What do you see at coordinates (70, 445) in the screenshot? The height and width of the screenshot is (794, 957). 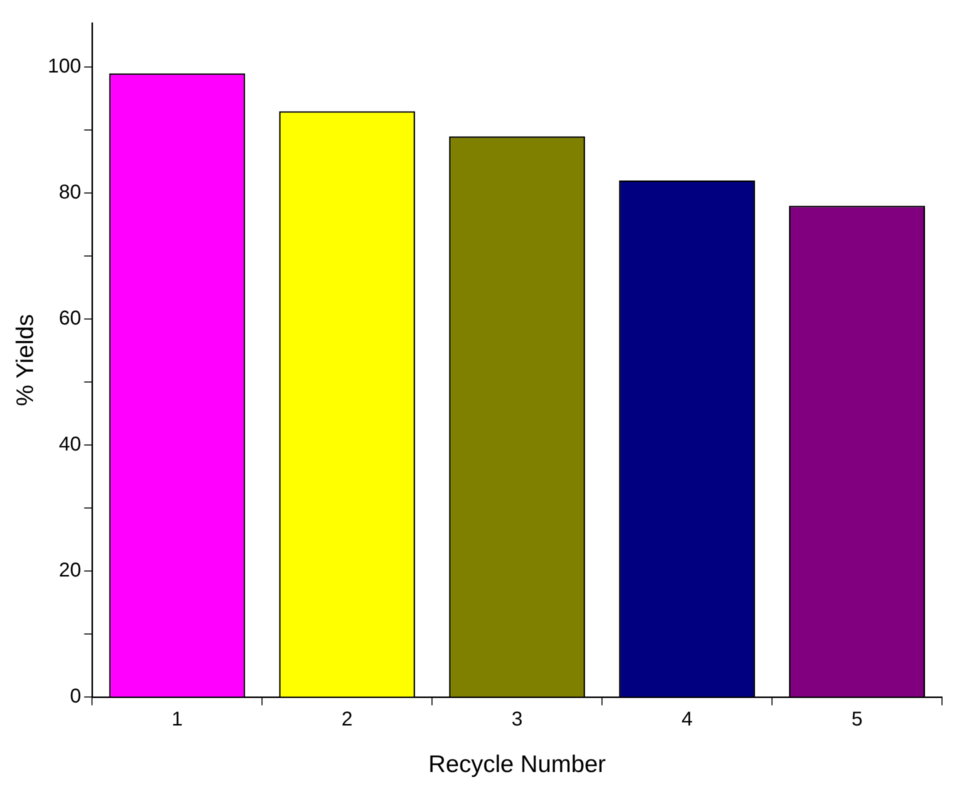 I see `y-tick-label: 40` at bounding box center [70, 445].